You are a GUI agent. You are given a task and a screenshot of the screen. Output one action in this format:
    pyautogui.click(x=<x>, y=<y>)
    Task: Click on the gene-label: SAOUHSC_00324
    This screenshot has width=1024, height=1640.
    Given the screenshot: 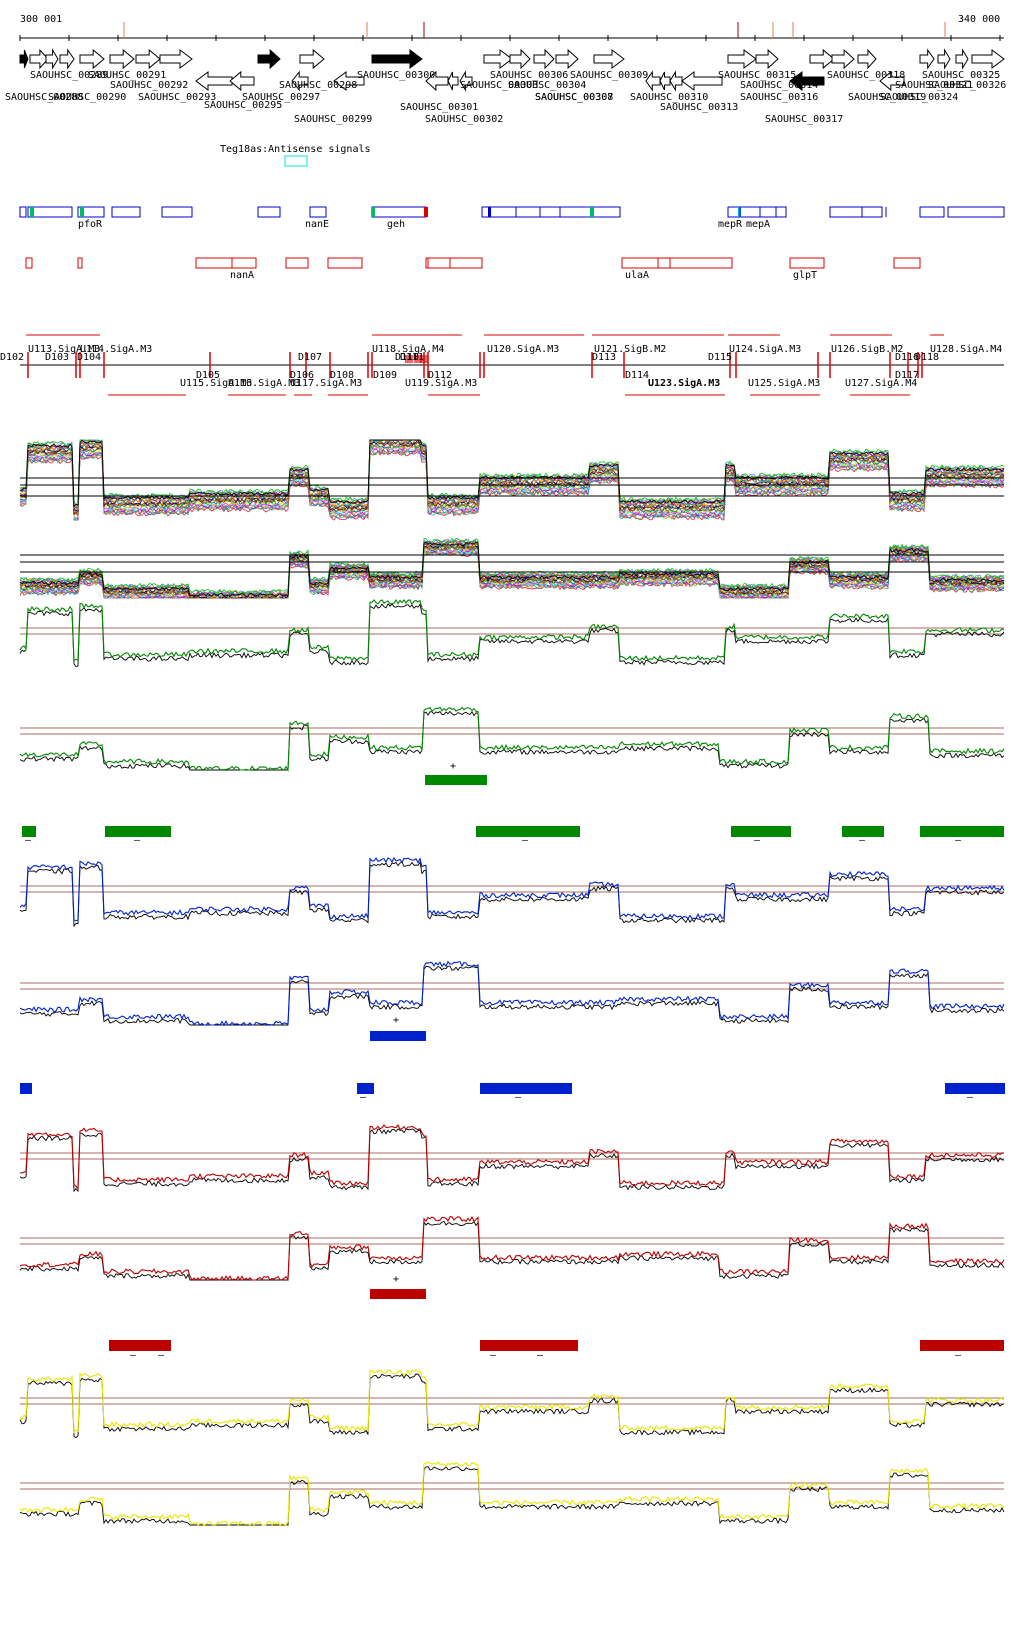 What is the action you would take?
    pyautogui.click(x=919, y=97)
    